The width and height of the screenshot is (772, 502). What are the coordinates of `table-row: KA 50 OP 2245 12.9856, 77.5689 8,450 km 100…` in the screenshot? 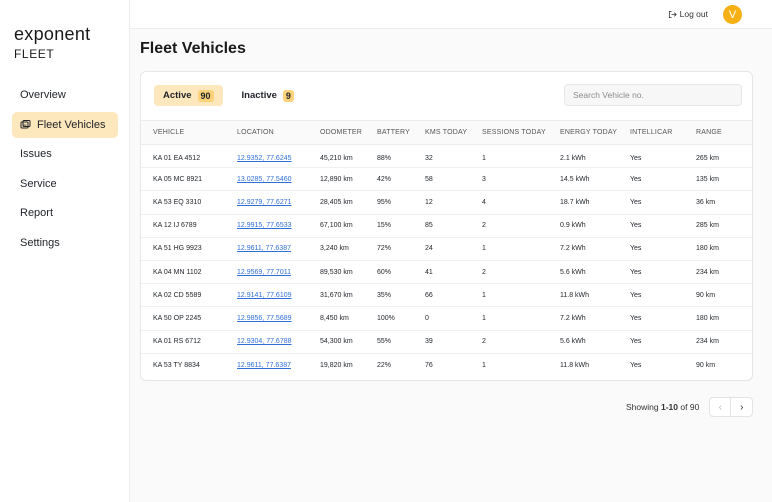 It's located at (446, 318).